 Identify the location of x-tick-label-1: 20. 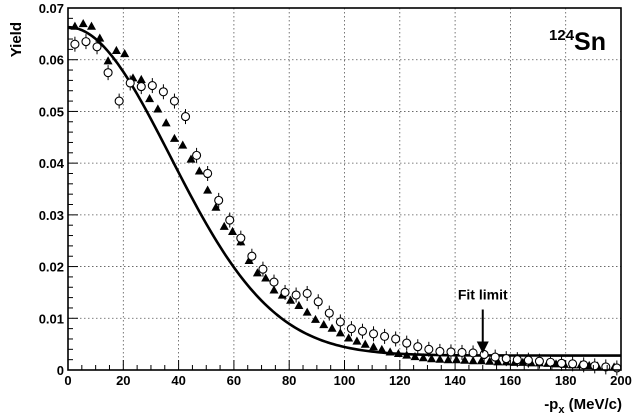
(123, 380).